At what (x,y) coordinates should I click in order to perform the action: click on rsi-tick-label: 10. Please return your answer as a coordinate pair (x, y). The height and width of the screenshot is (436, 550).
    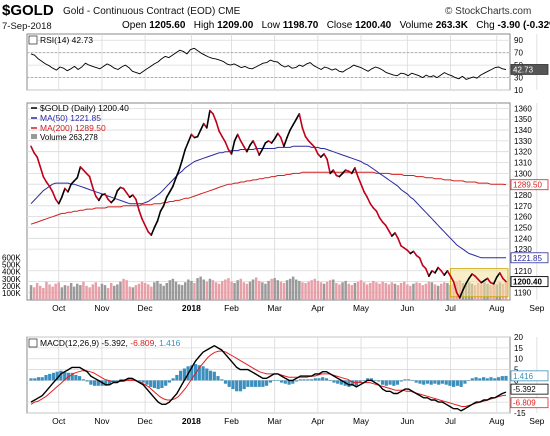
    Looking at the image, I should click on (518, 90).